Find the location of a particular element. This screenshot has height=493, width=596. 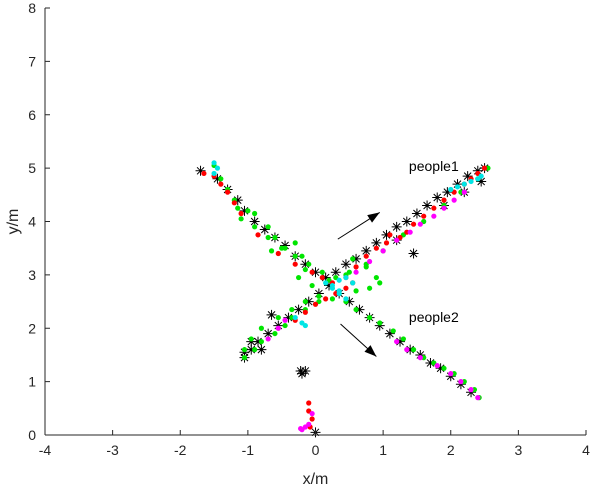

x-tick-label: -4 is located at coordinates (45, 450).